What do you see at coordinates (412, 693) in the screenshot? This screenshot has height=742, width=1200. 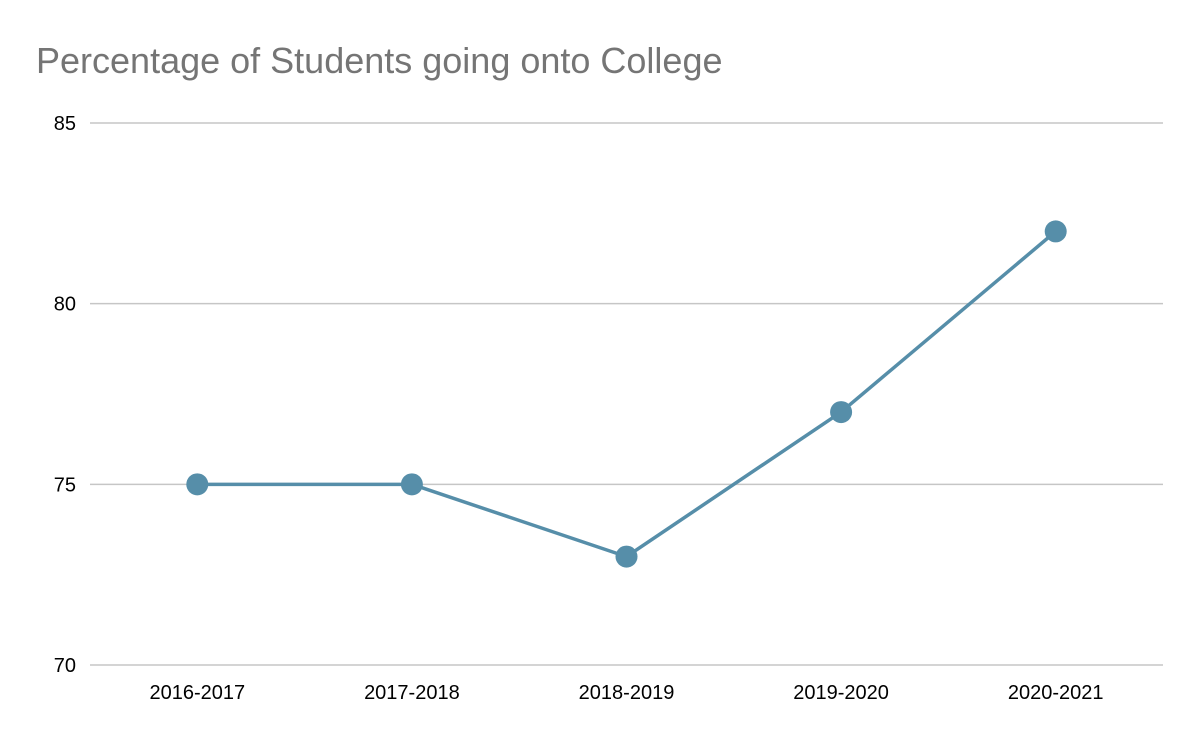 I see `x-tick-label: 2017-2018` at bounding box center [412, 693].